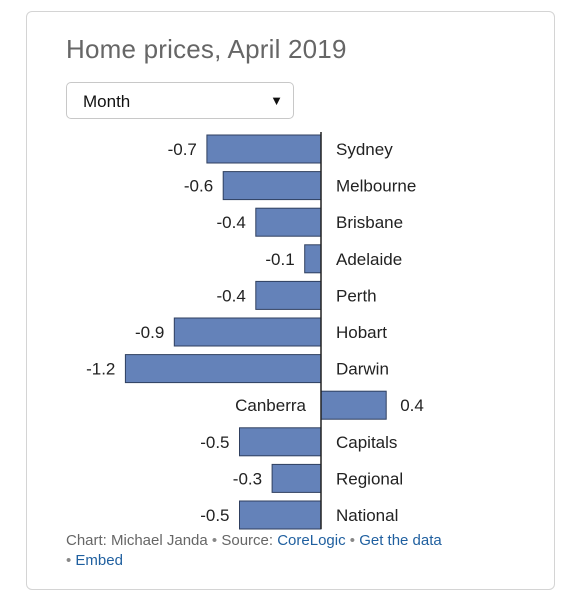 This screenshot has height=594, width=583. What do you see at coordinates (99, 560) in the screenshot?
I see `embed-link: Embed` at bounding box center [99, 560].